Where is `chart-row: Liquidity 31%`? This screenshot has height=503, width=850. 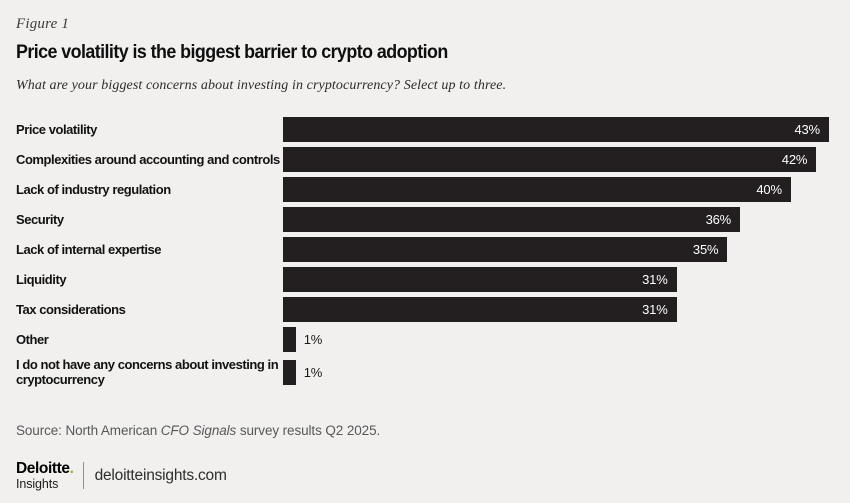 chart-row: Liquidity 31% is located at coordinates (425, 279).